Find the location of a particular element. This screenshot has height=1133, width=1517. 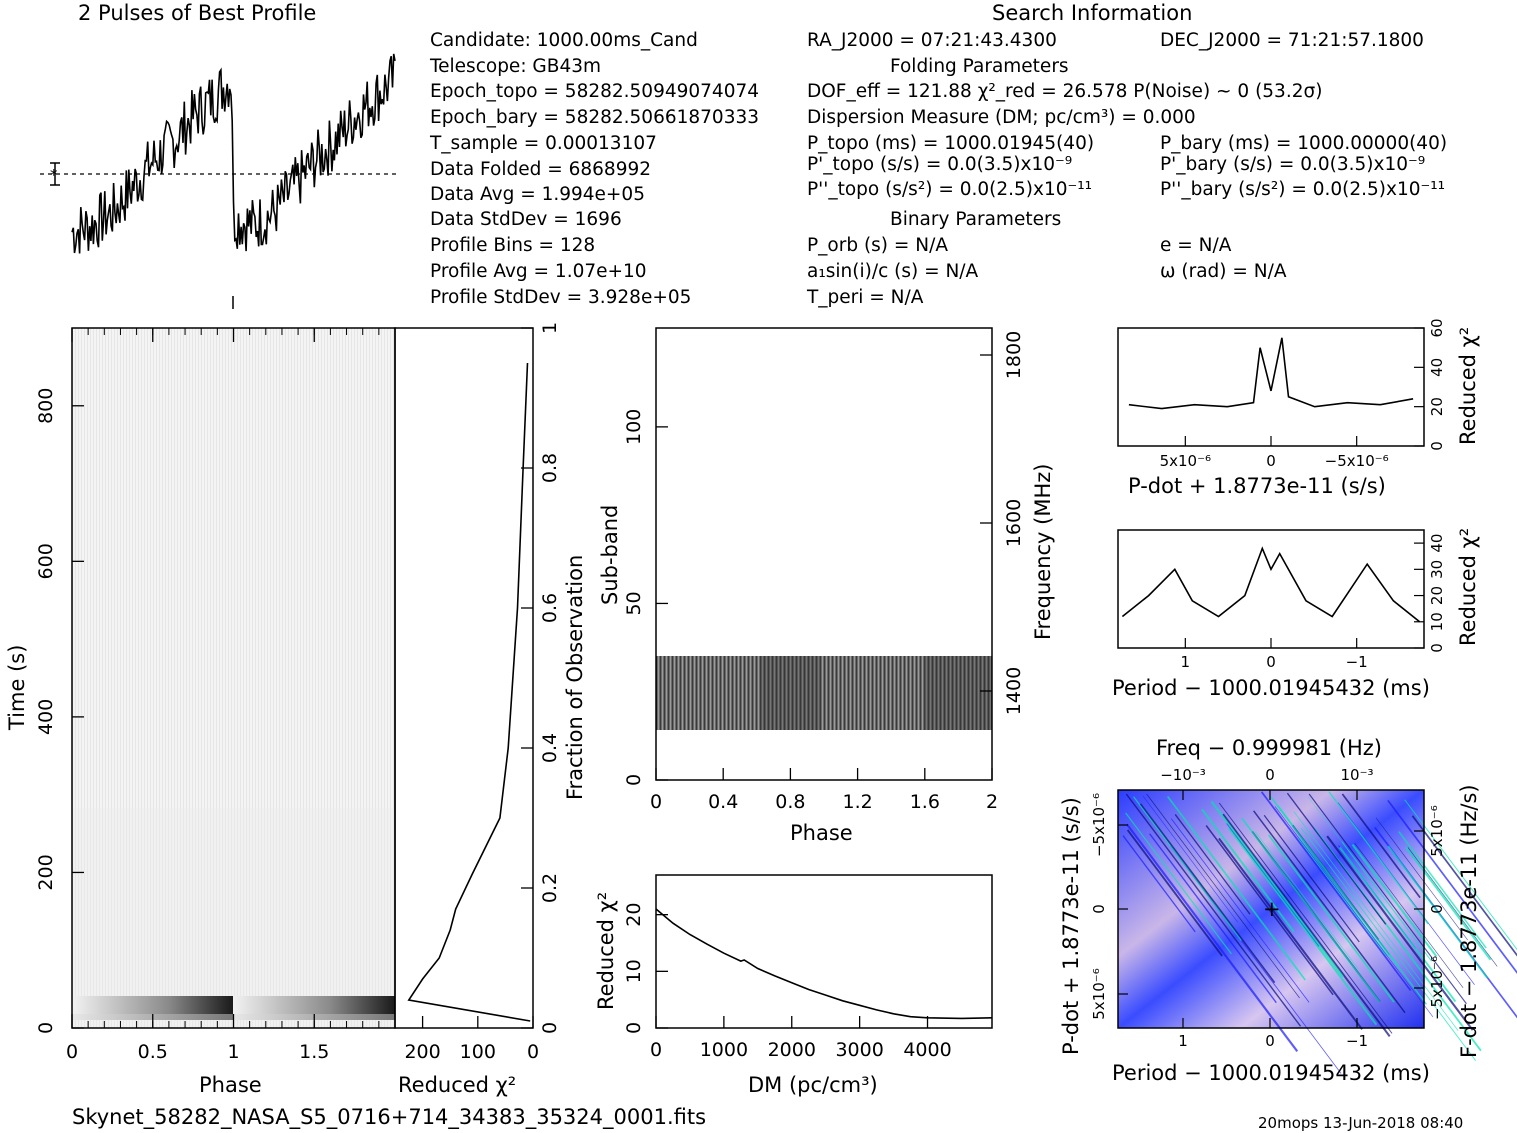

dm-xtick-label: 4000 is located at coordinates (927, 1050).